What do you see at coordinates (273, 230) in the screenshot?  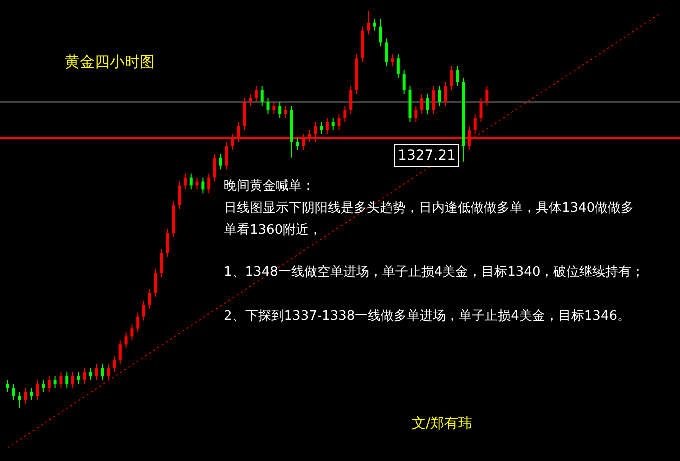 I see `annotation: 单看1360附近，` at bounding box center [273, 230].